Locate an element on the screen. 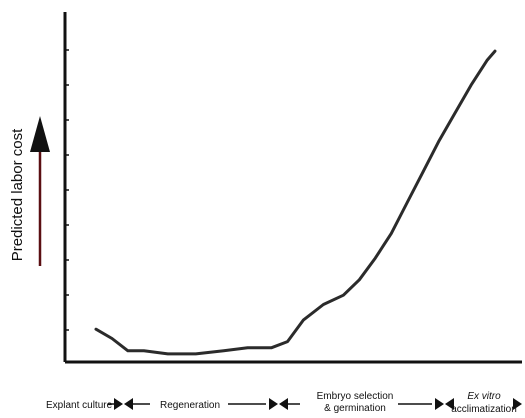 This screenshot has height=418, width=525. stage-label-acclimatization: acclimatization is located at coordinates (484, 409).